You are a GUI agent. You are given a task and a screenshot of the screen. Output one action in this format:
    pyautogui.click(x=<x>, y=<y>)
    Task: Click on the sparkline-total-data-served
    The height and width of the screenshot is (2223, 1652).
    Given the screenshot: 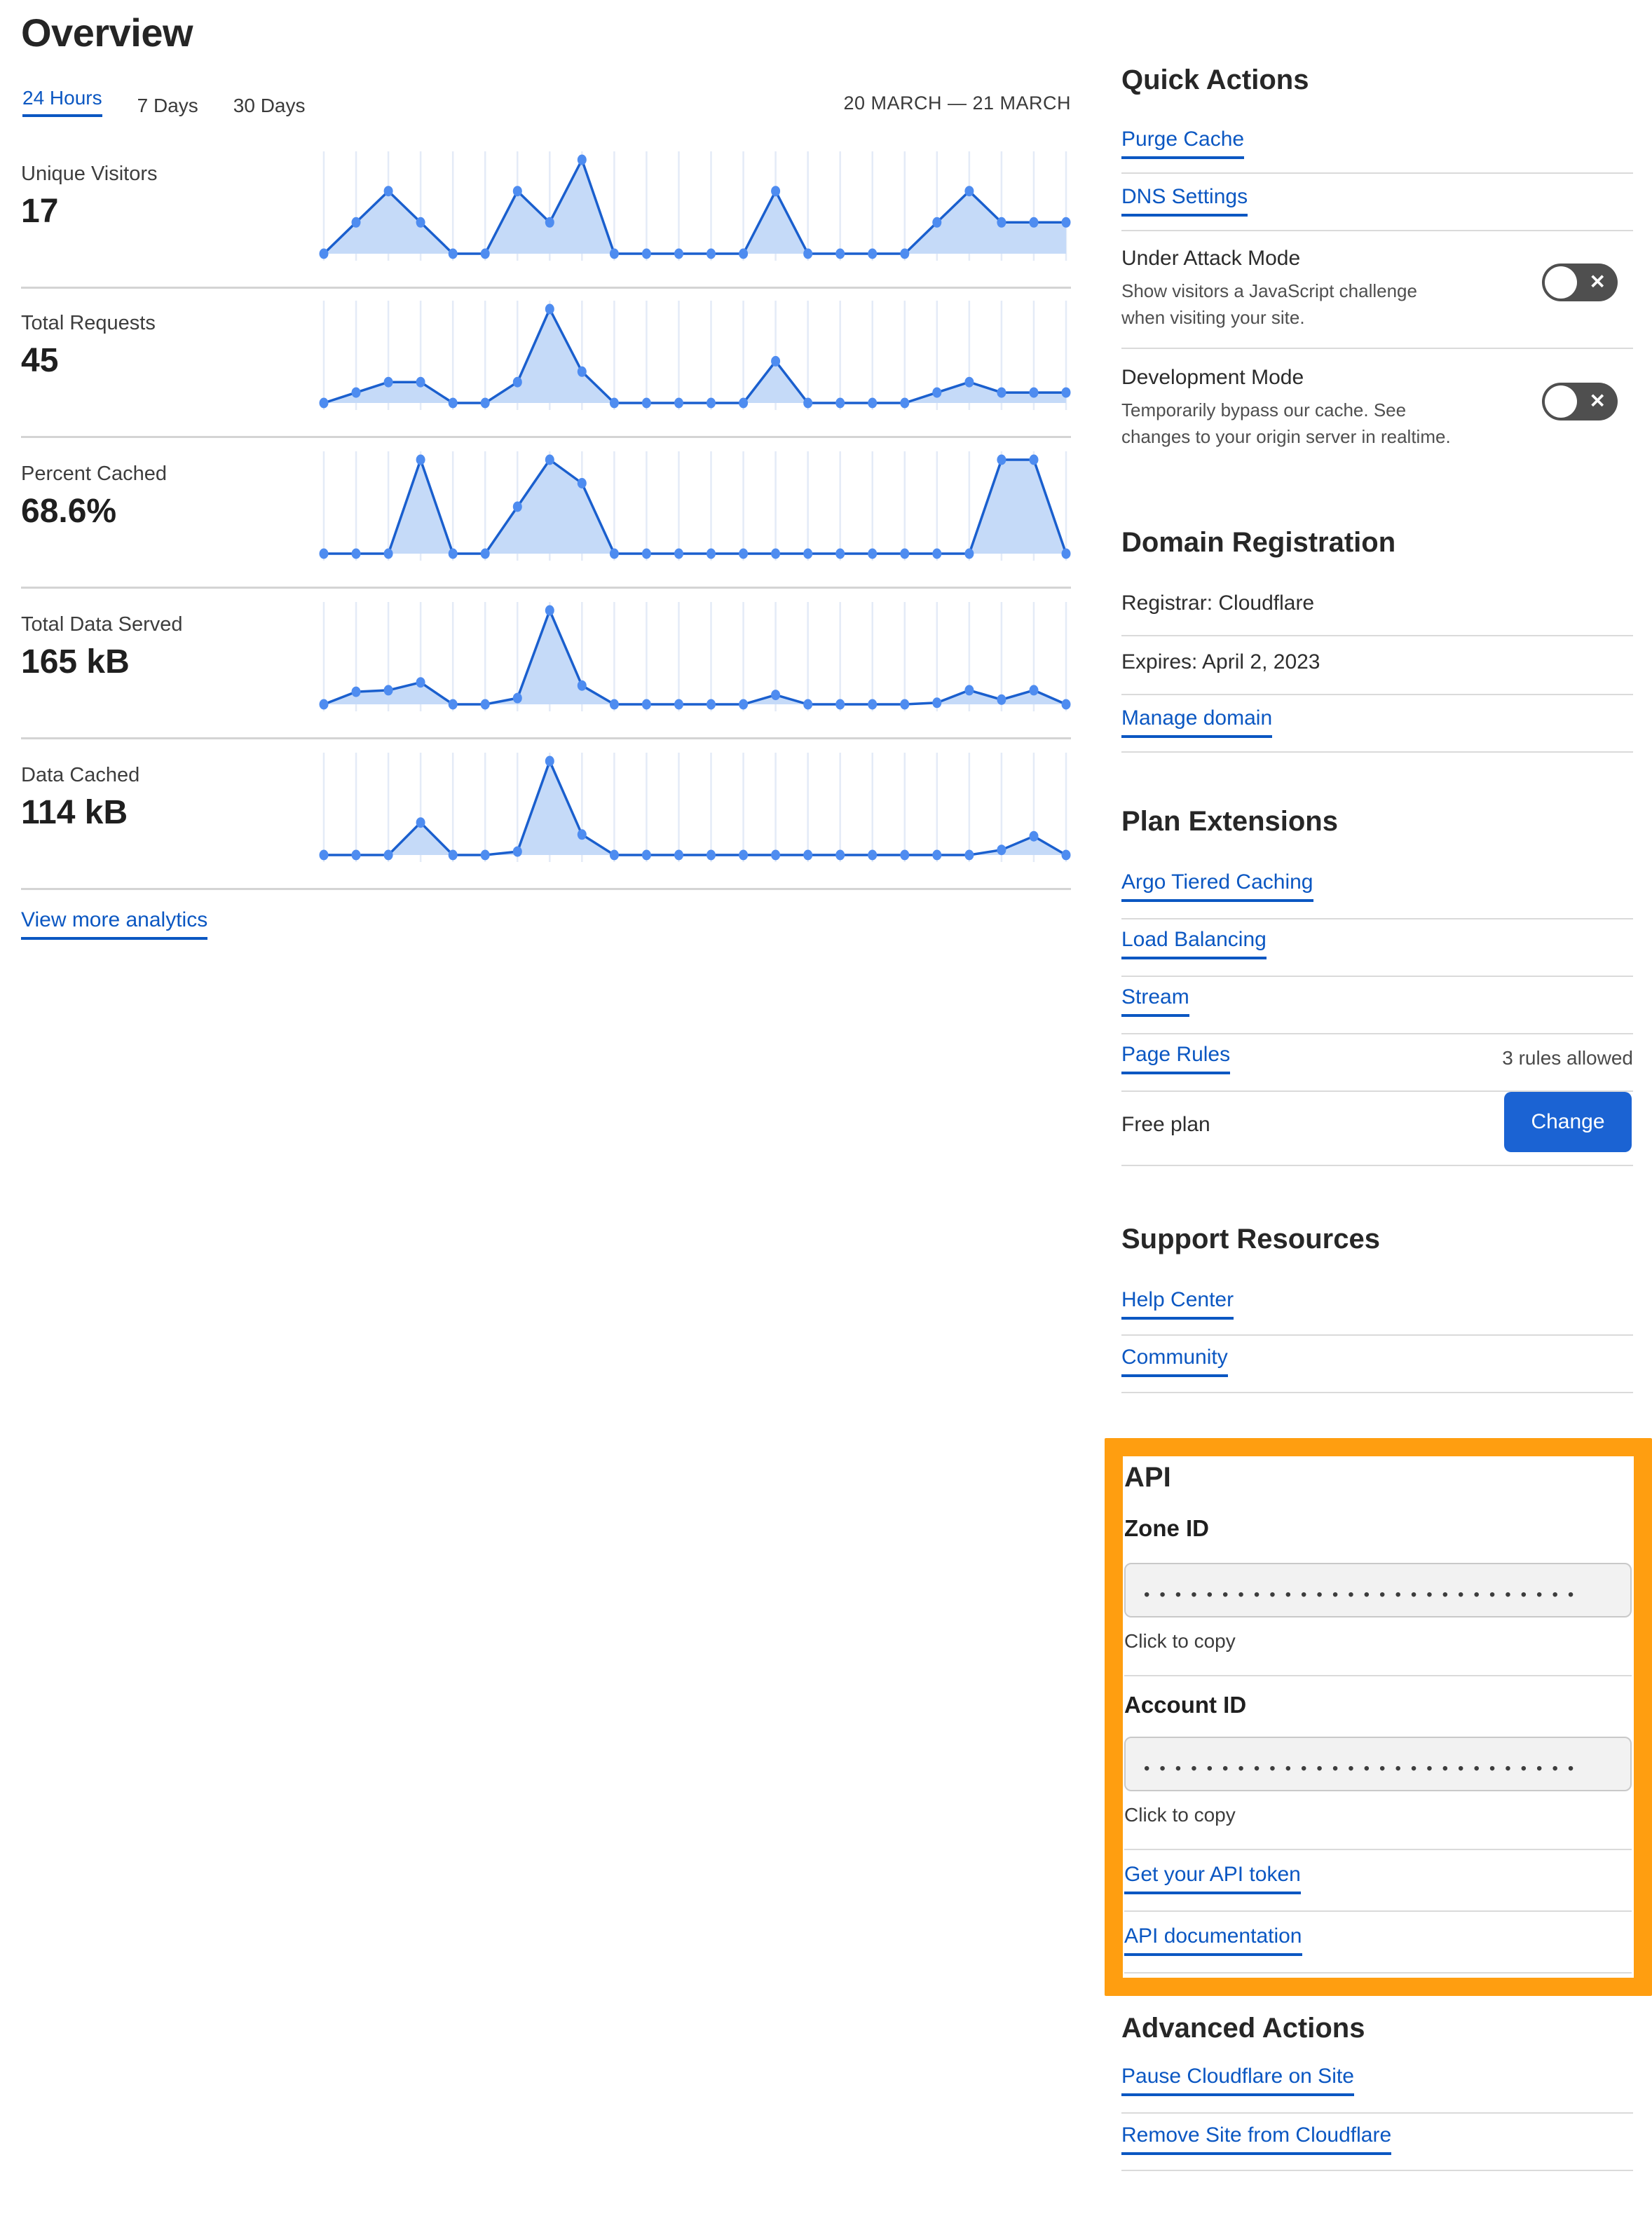 What is the action you would take?
    pyautogui.click(x=695, y=658)
    